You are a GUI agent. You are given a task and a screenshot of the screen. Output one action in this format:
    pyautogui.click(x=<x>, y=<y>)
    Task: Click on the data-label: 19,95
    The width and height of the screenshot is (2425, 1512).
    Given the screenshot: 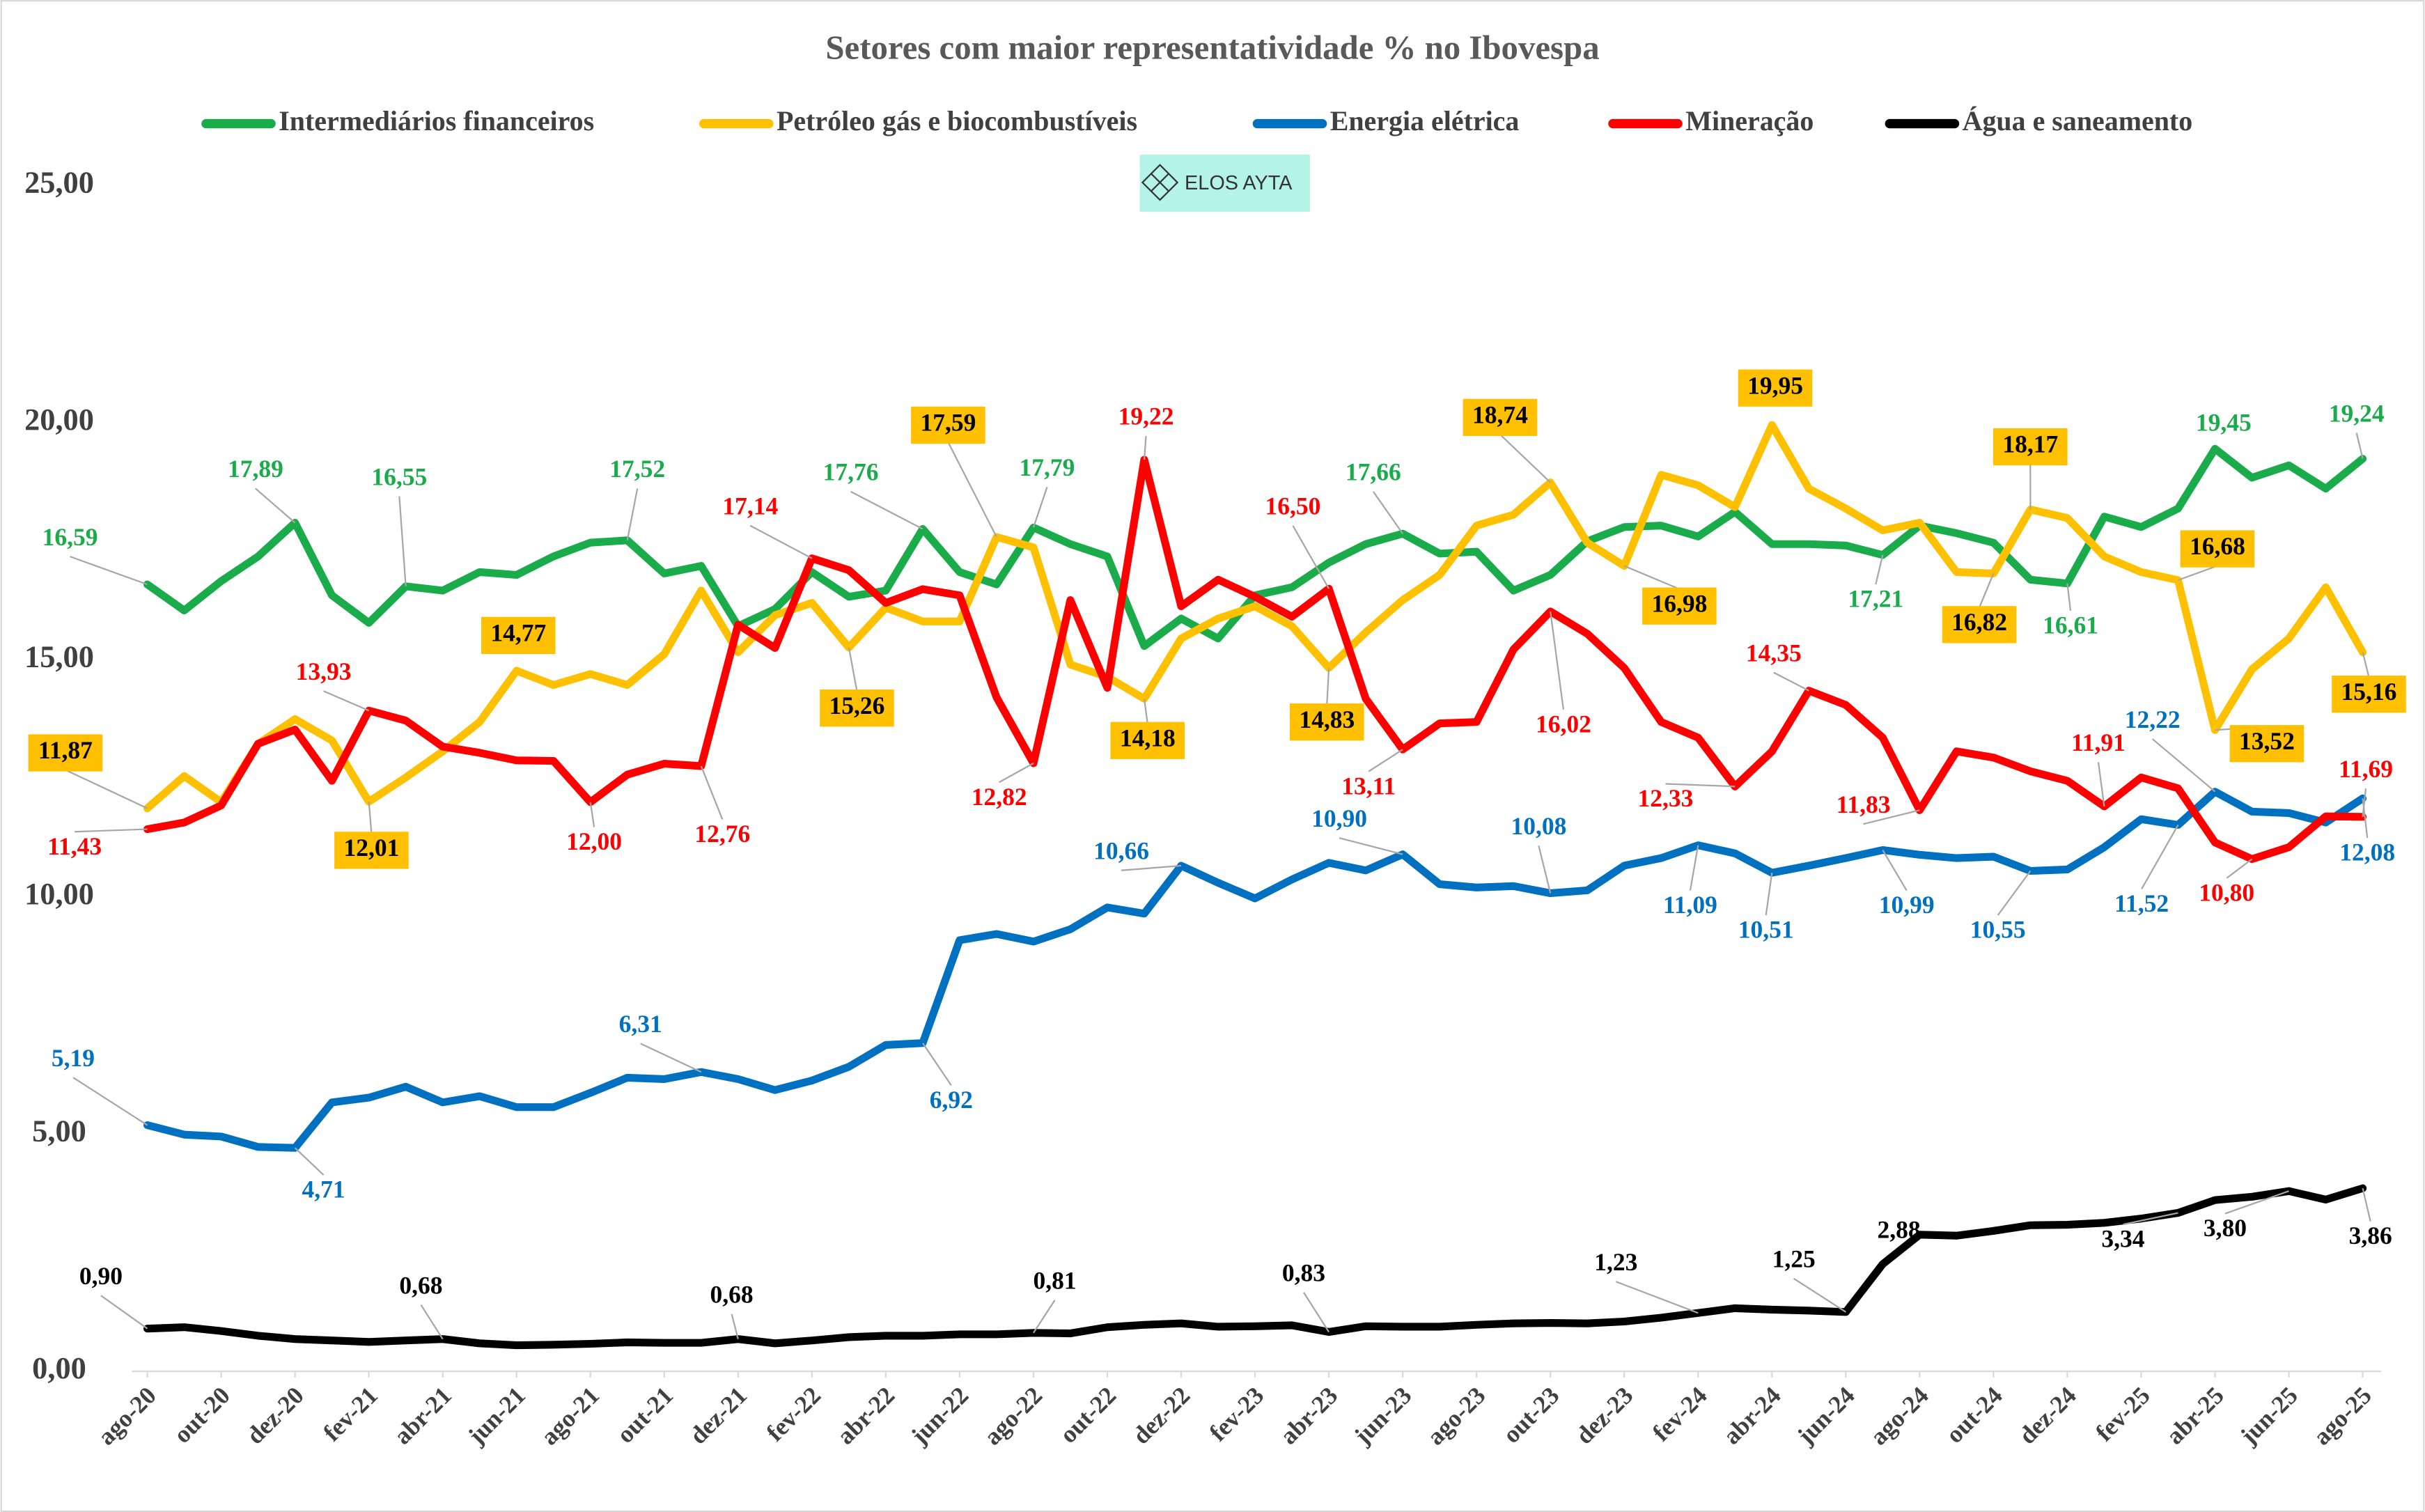 What is the action you would take?
    pyautogui.click(x=1775, y=385)
    